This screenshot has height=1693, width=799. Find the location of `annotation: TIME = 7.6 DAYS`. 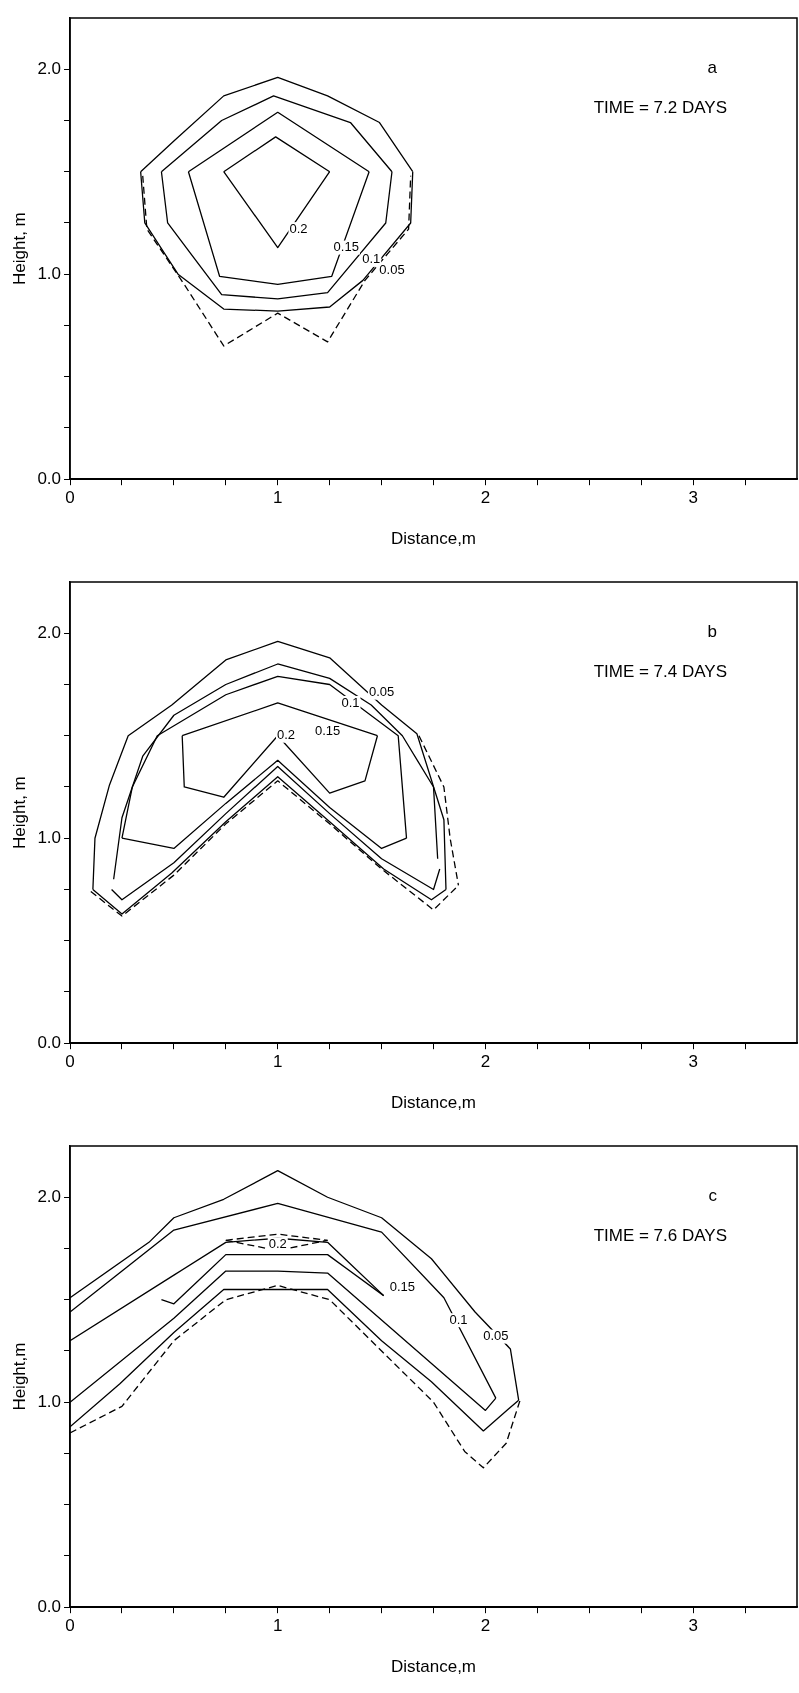

annotation: TIME = 7.6 DAYS is located at coordinates (660, 1235).